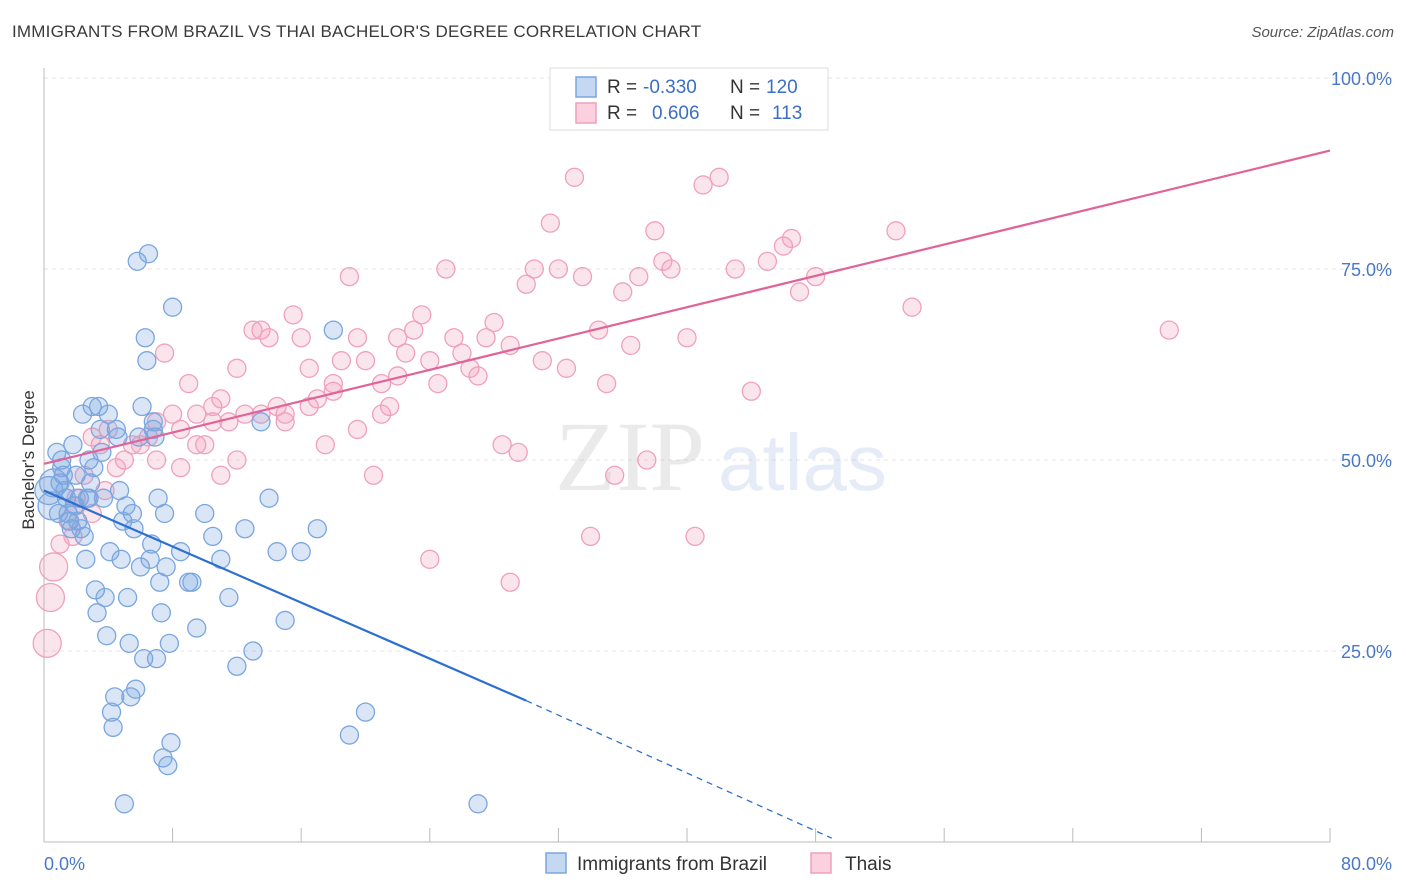 This screenshot has width=1406, height=892. What do you see at coordinates (586, 87) in the screenshot?
I see `legend-swatch-brazil` at bounding box center [586, 87].